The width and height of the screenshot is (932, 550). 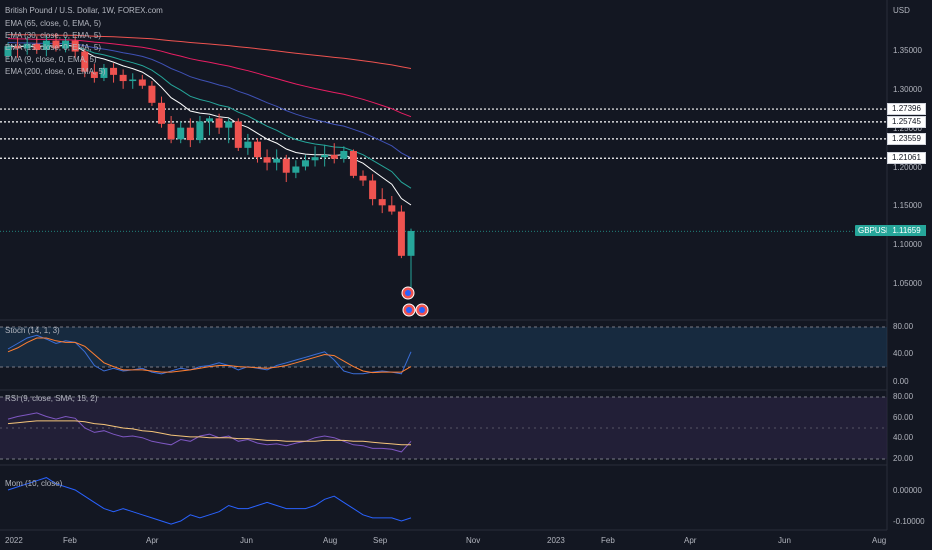 What do you see at coordinates (14, 540) in the screenshot?
I see `time-tick: 2022` at bounding box center [14, 540].